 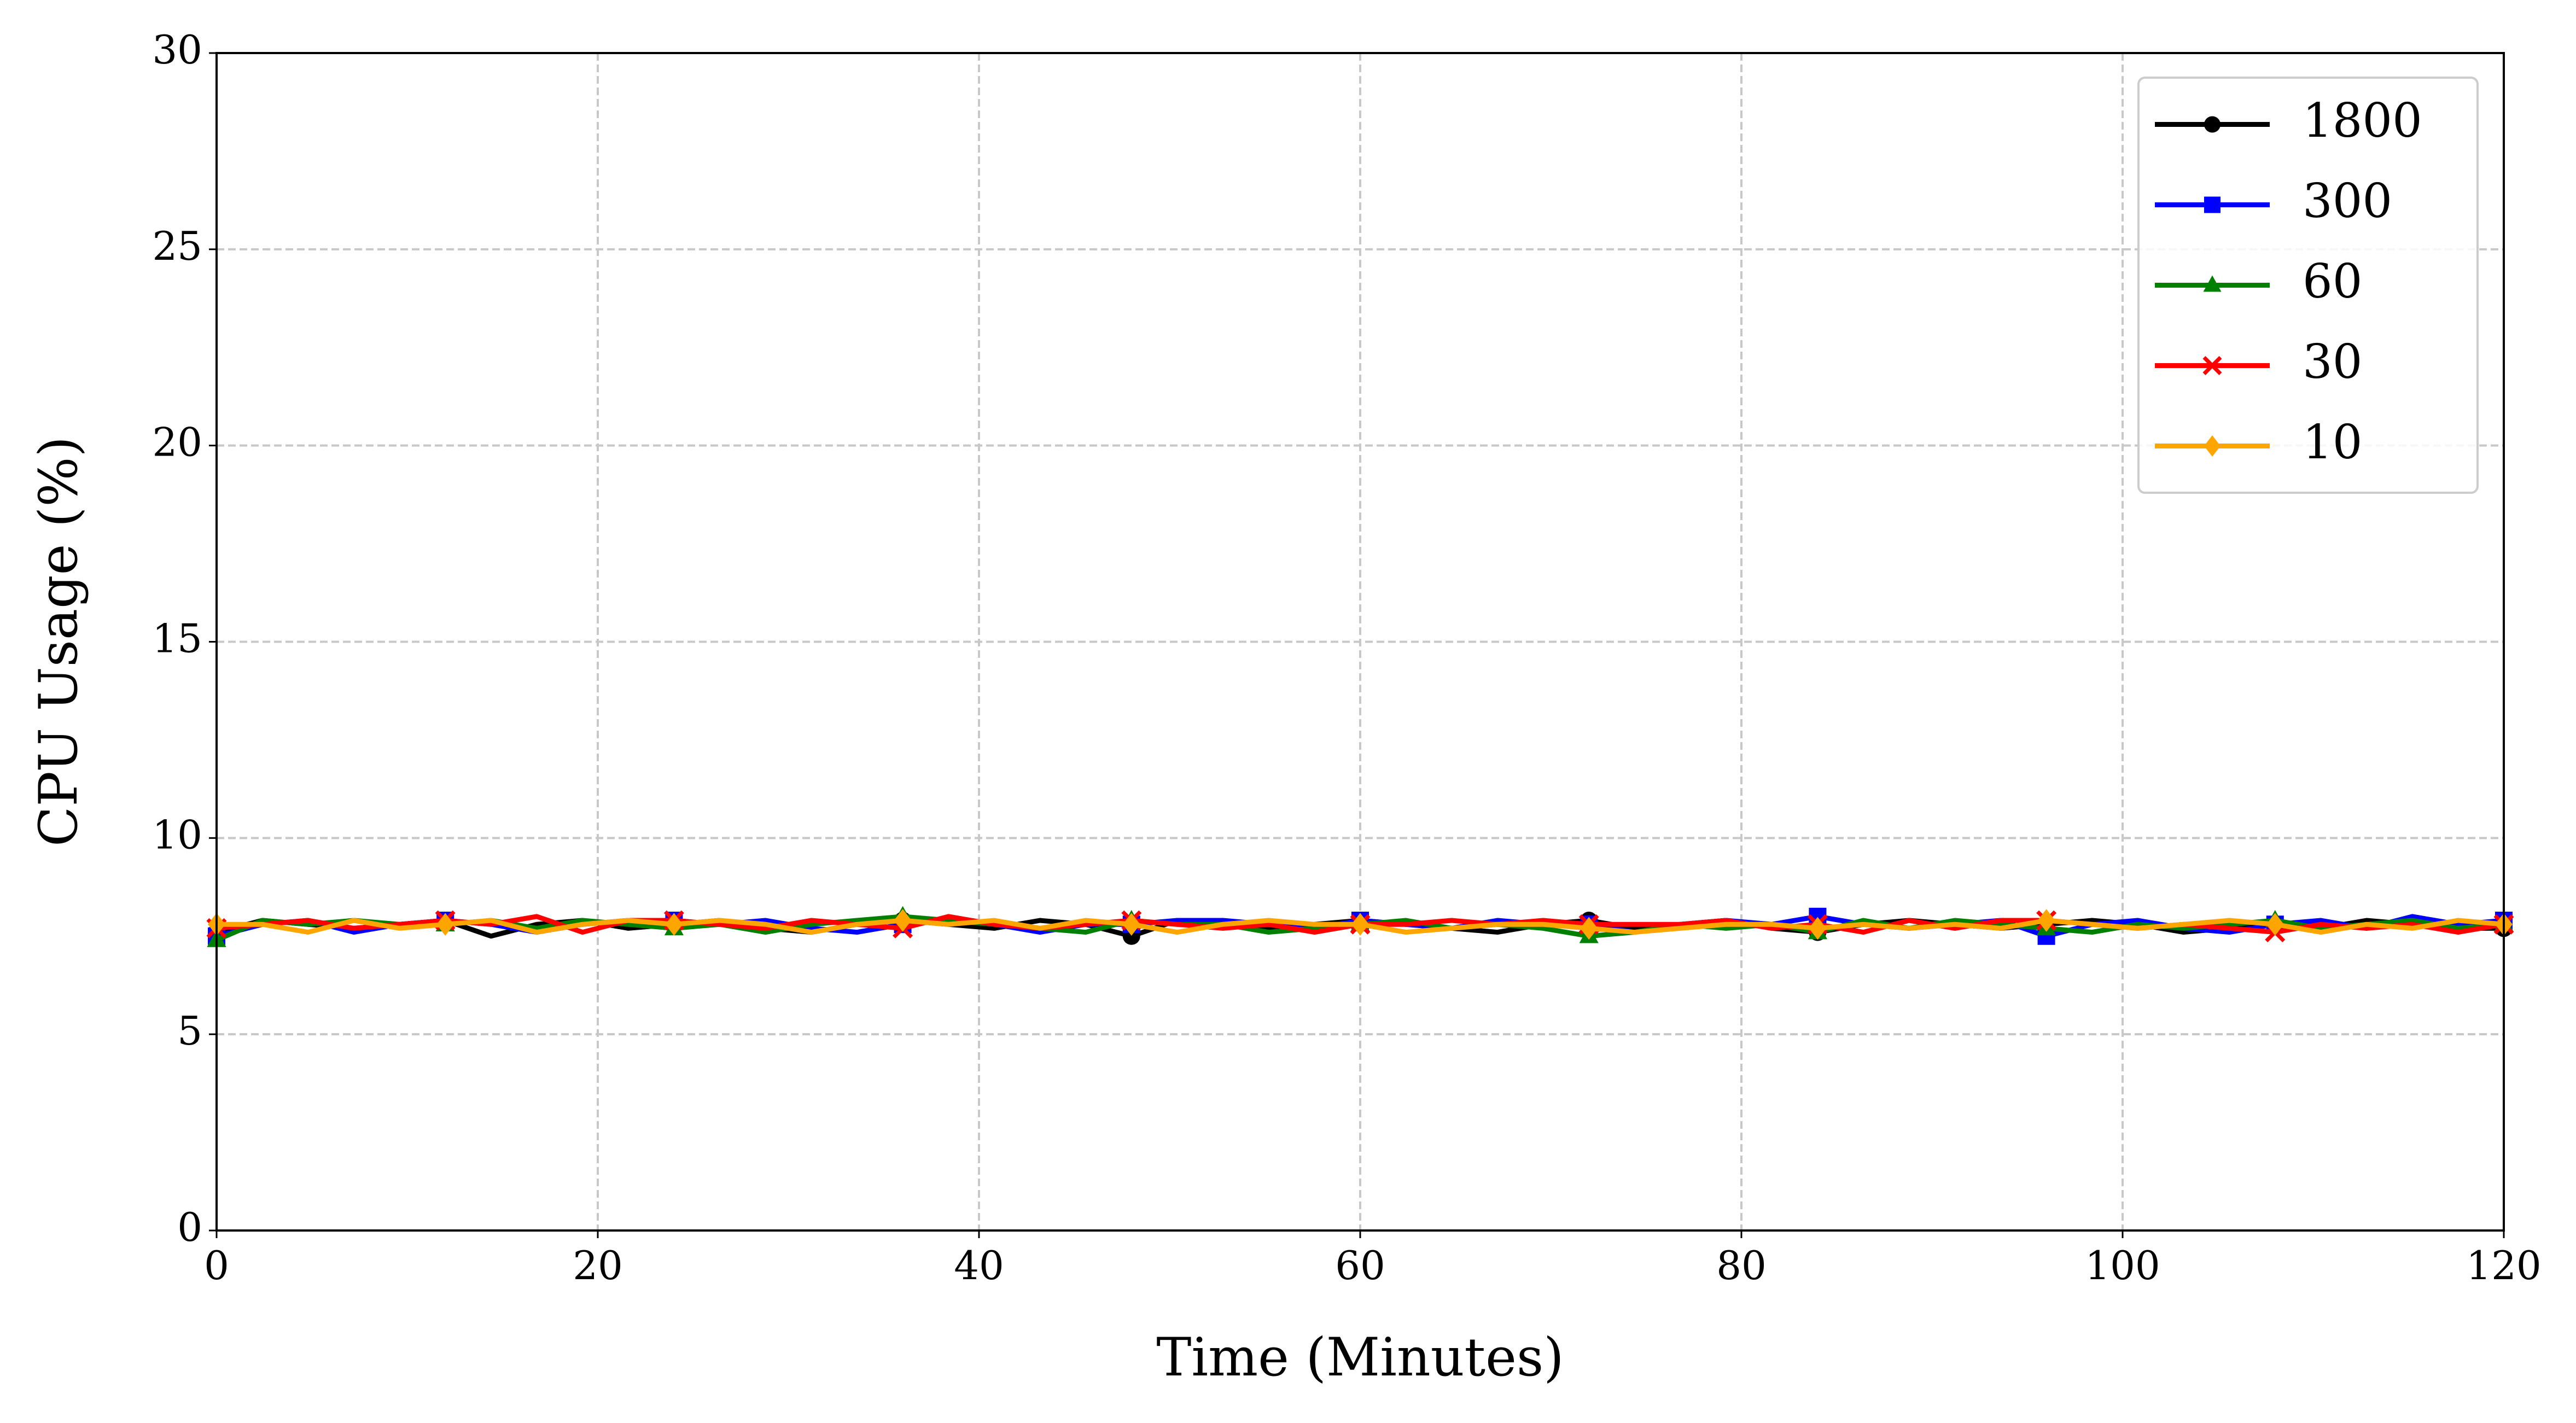 What do you see at coordinates (2504, 1266) in the screenshot?
I see `x-tick-label: 120` at bounding box center [2504, 1266].